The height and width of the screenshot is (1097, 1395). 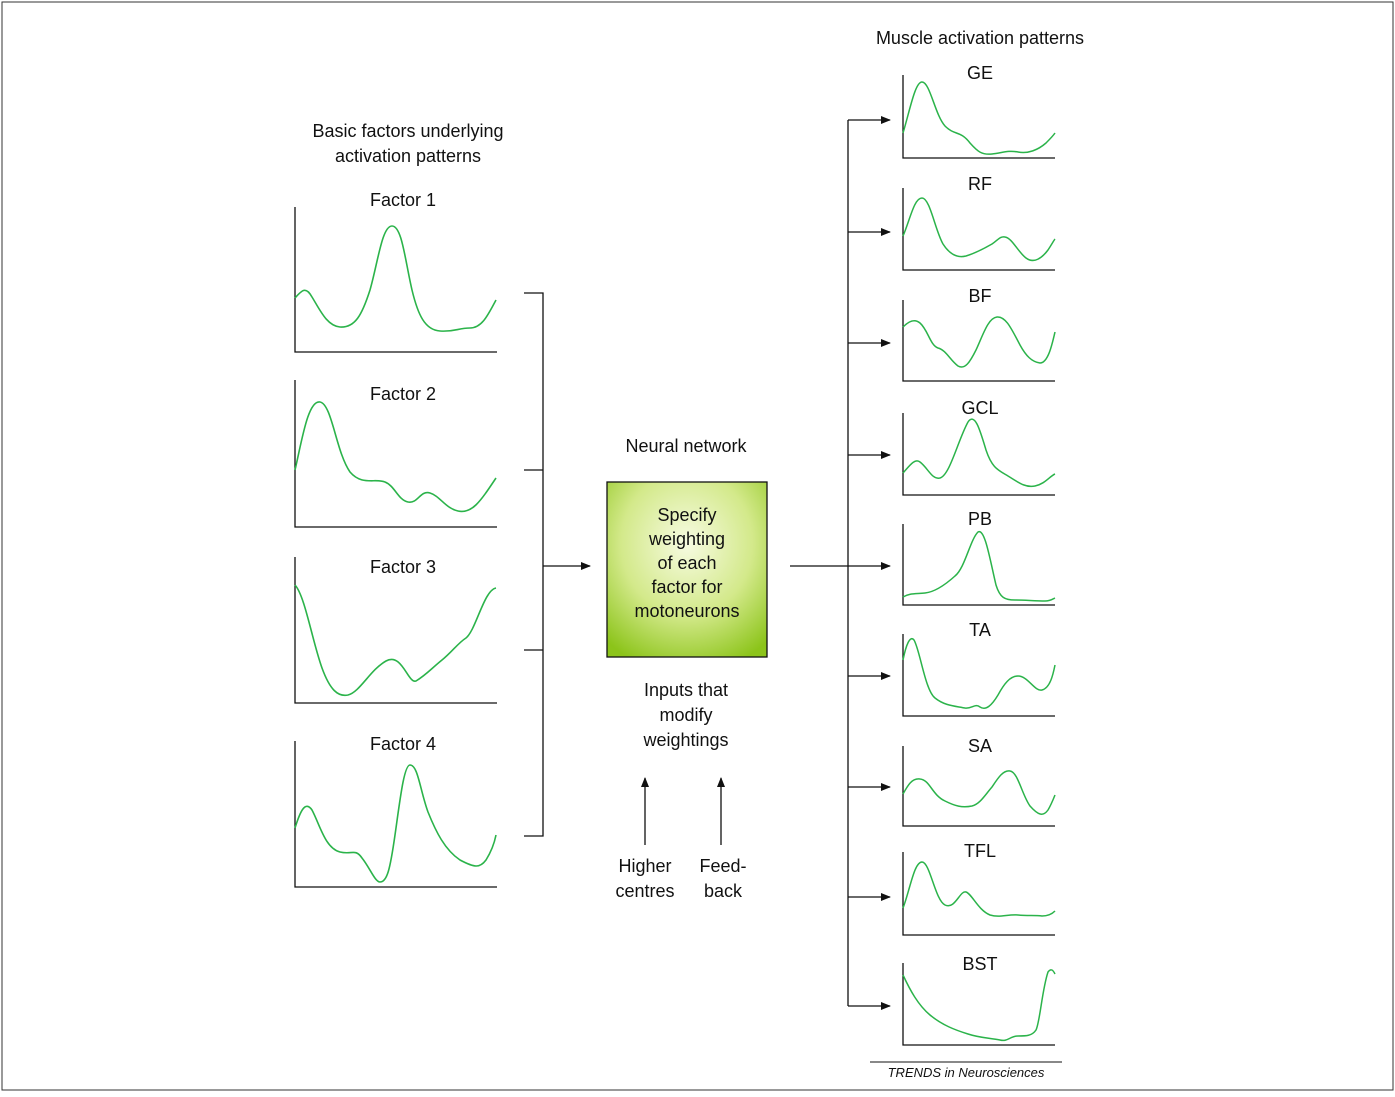 I want to click on muscle-panel-sa: SA, so click(x=979, y=781).